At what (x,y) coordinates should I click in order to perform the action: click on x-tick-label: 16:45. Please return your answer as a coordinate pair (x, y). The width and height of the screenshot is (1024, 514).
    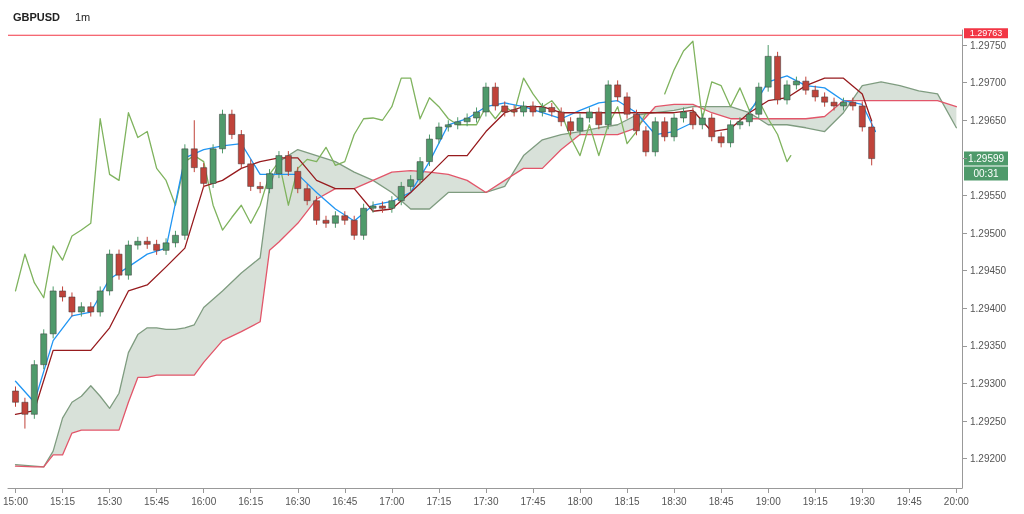
    Looking at the image, I should click on (345, 501).